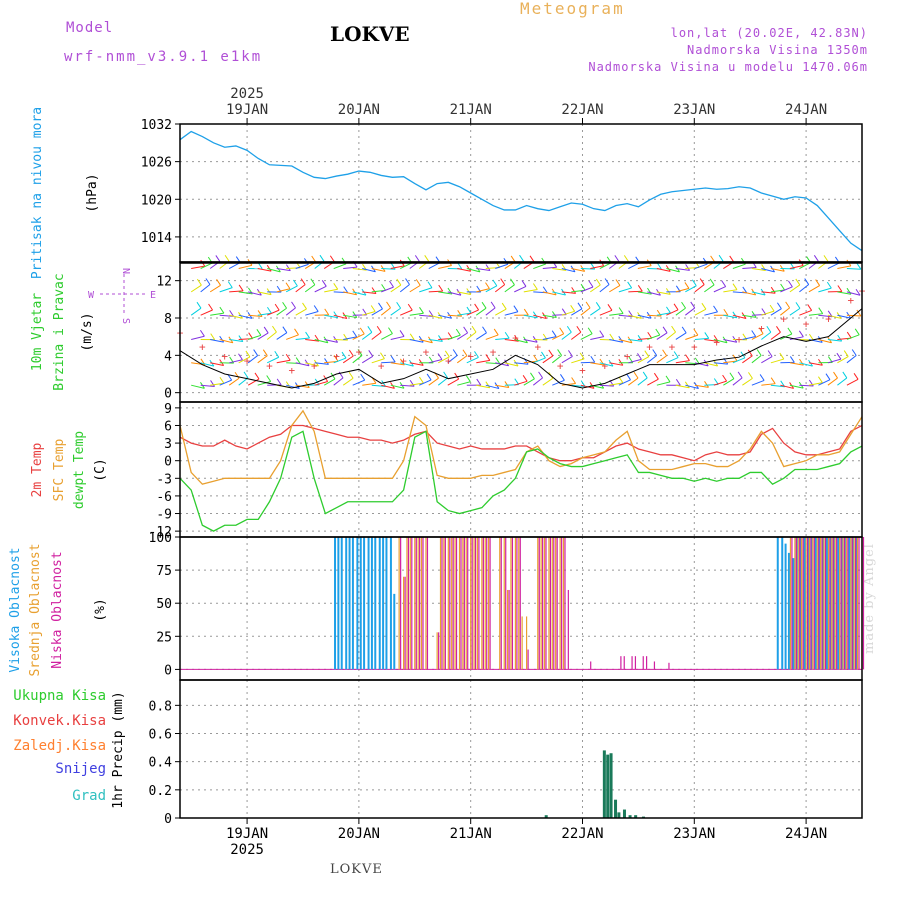 This screenshot has height=900, width=900. Describe the element at coordinates (168, 444) in the screenshot. I see `y-tick-label: 3` at that location.